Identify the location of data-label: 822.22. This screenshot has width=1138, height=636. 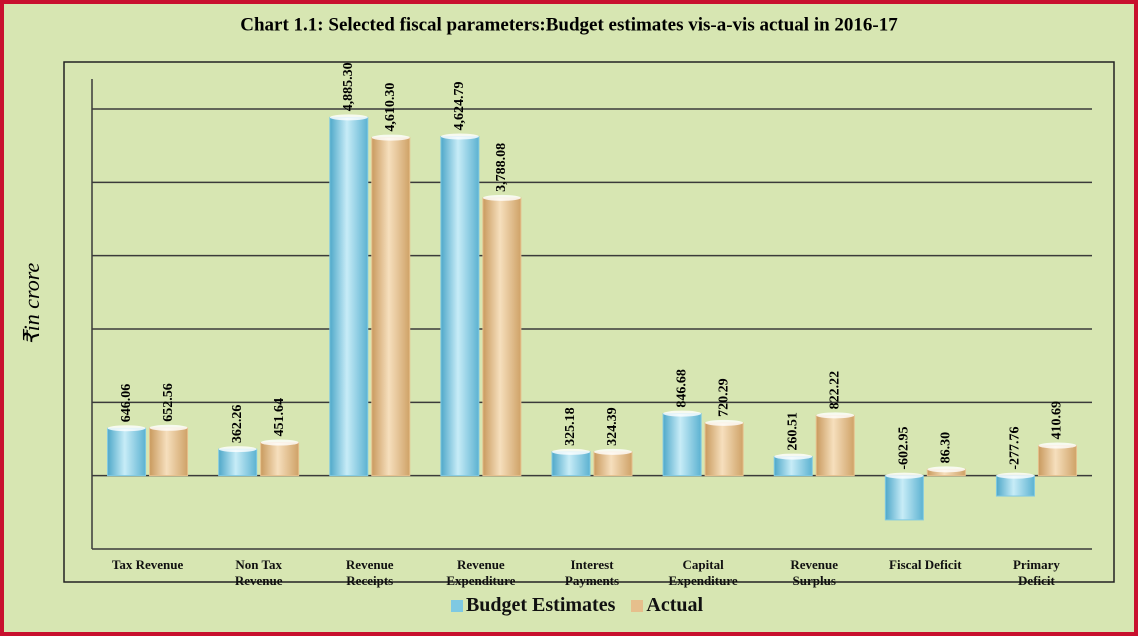
(834, 390).